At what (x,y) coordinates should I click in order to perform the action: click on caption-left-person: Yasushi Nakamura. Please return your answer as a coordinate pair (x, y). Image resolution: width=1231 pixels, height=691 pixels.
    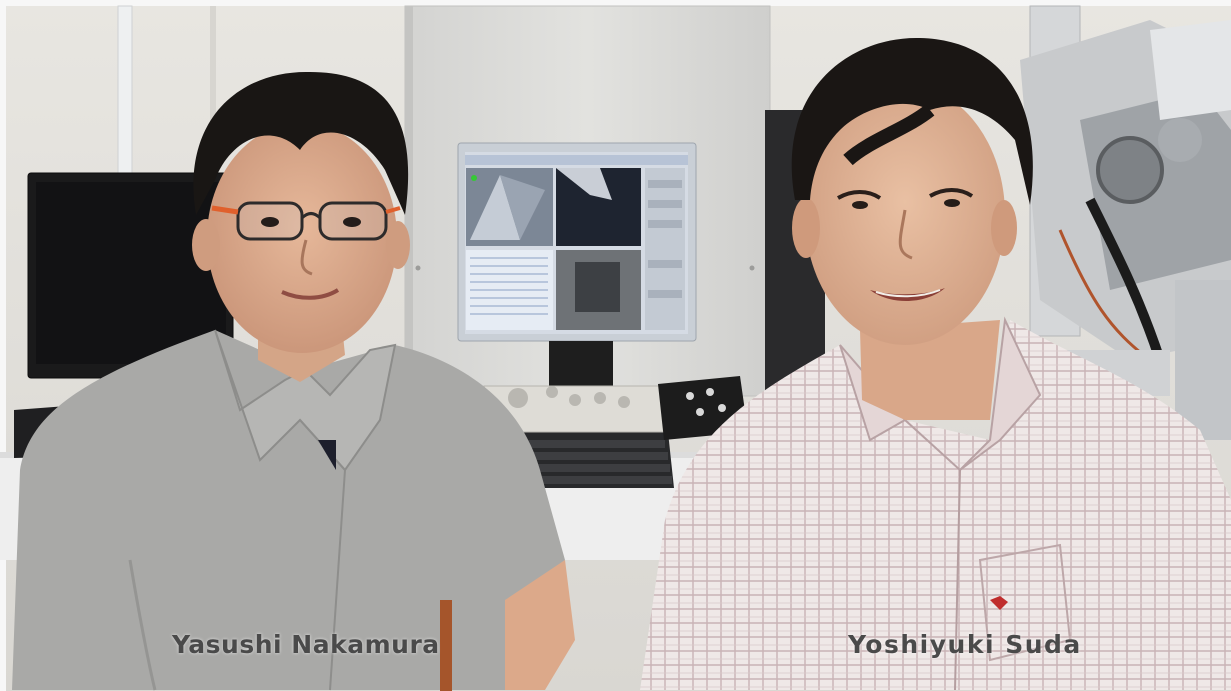
    Looking at the image, I should click on (306, 644).